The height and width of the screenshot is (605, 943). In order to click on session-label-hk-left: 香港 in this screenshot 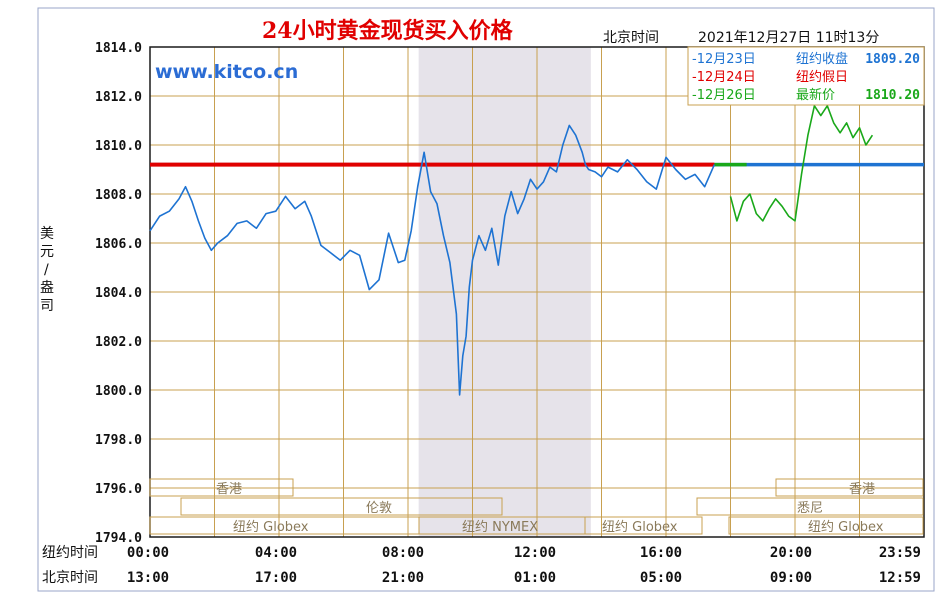, I will do `click(229, 489)`.